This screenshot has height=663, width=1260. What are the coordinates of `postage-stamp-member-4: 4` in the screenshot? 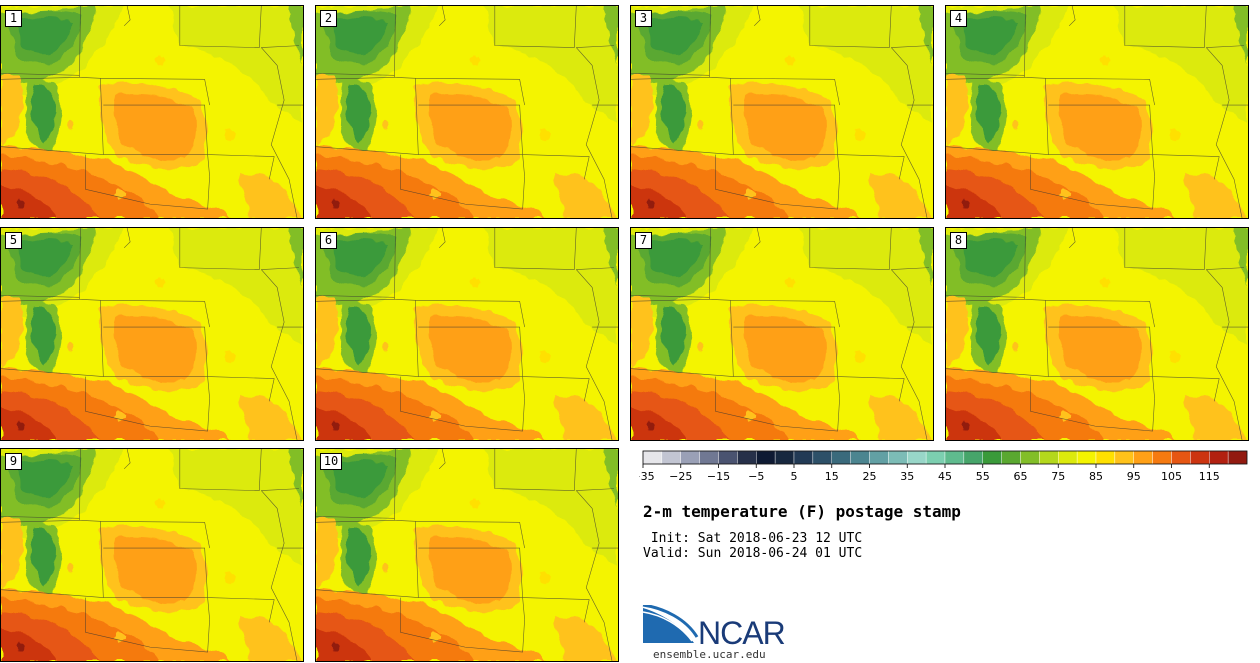 It's located at (1097, 112).